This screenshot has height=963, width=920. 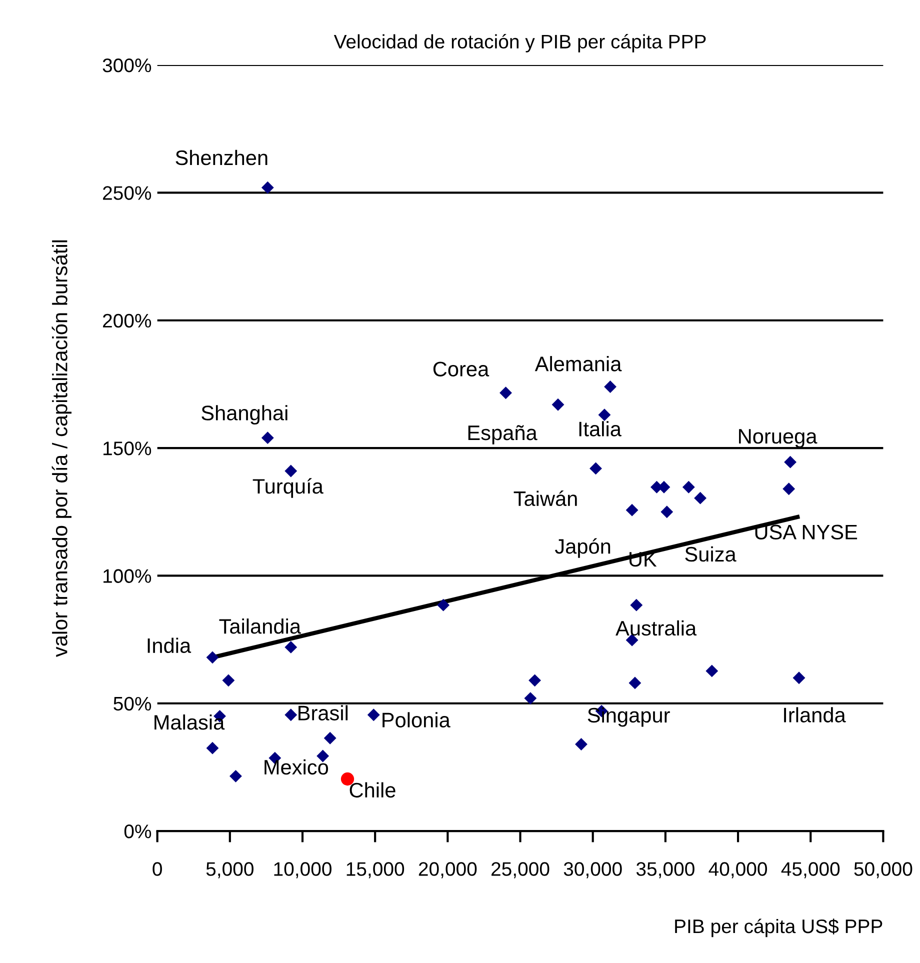 I want to click on annotation: España, so click(x=503, y=434).